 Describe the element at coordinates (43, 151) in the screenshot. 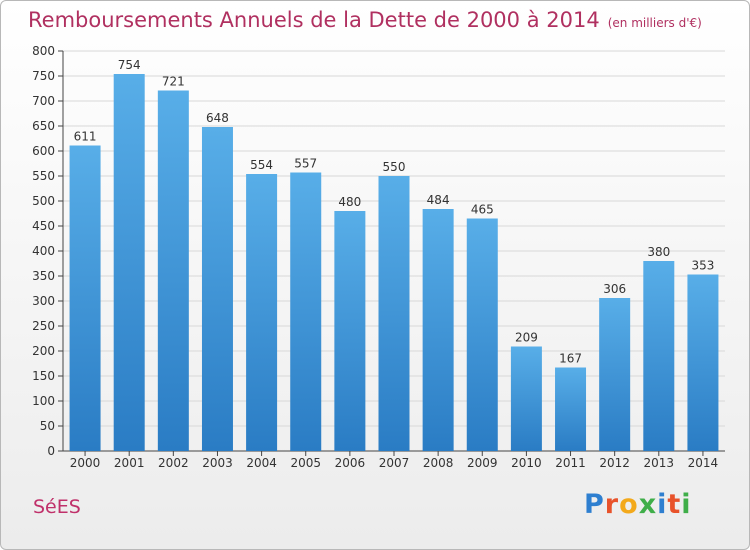

I see `y-tick-label: 600` at that location.